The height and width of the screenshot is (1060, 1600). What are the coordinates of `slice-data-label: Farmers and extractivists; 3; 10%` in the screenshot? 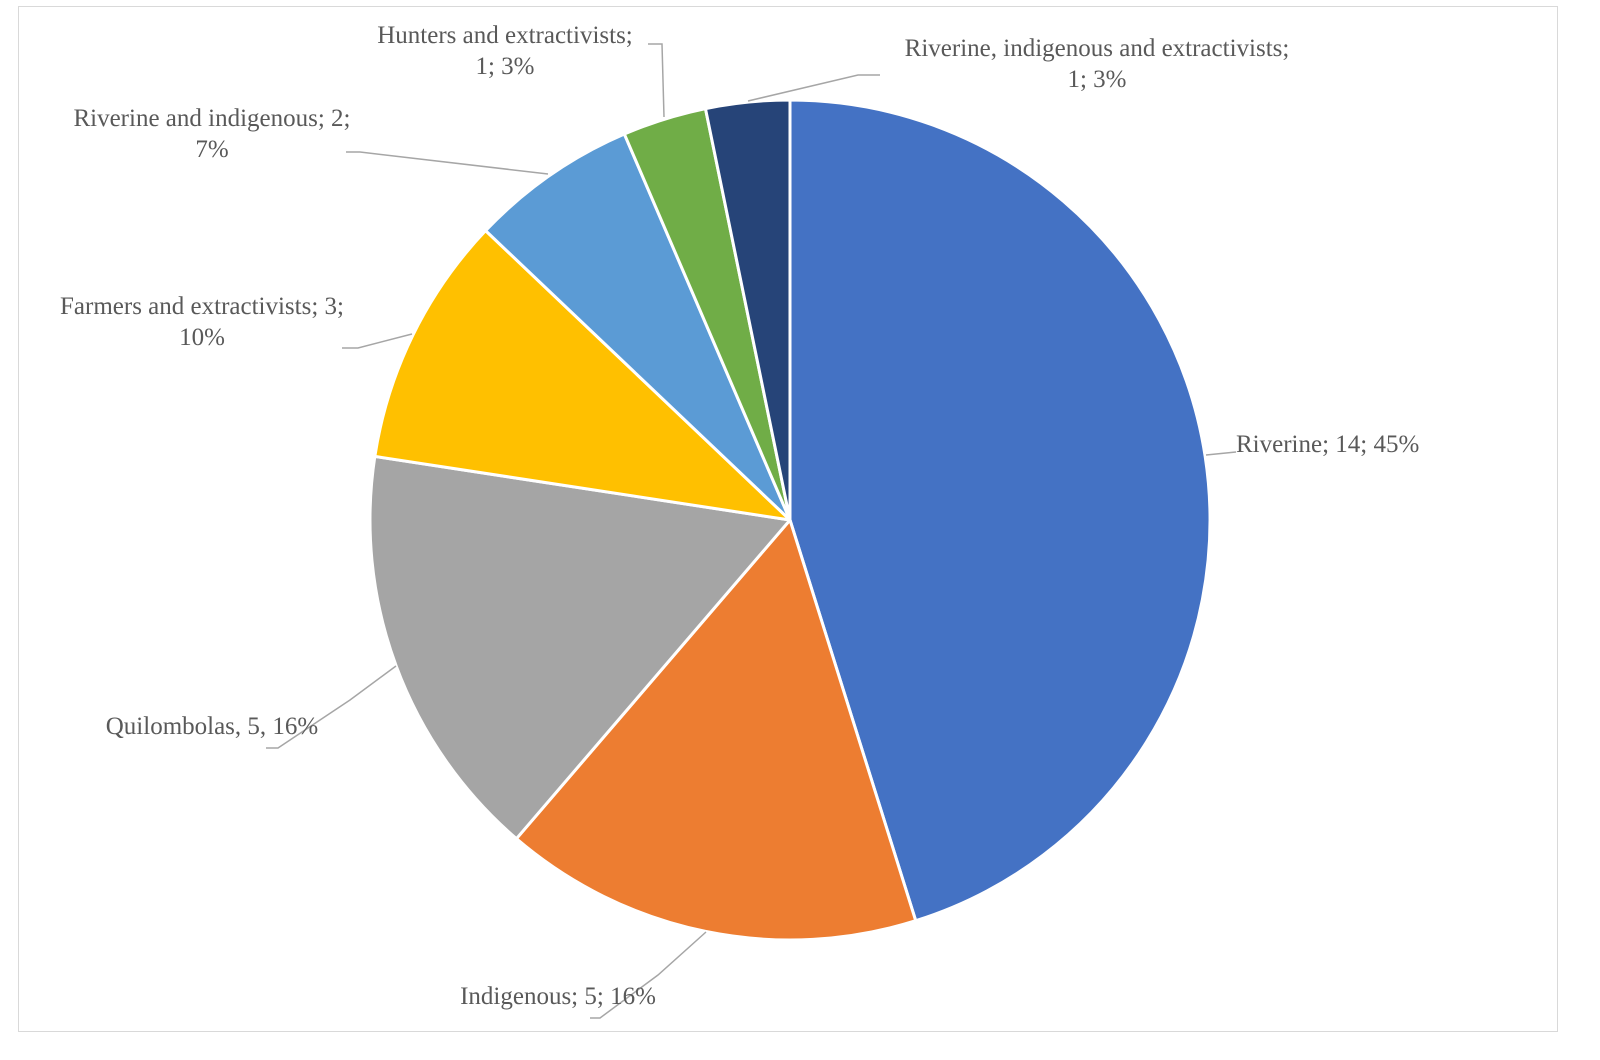 It's located at (202, 322).